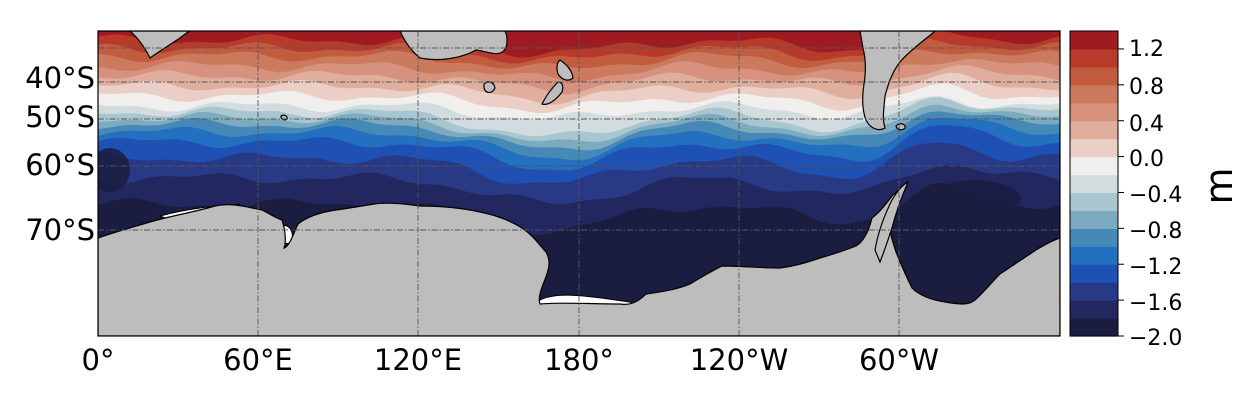 The image size is (1250, 400). What do you see at coordinates (60, 78) in the screenshot?
I see `lat-label-40s: 40°S` at bounding box center [60, 78].